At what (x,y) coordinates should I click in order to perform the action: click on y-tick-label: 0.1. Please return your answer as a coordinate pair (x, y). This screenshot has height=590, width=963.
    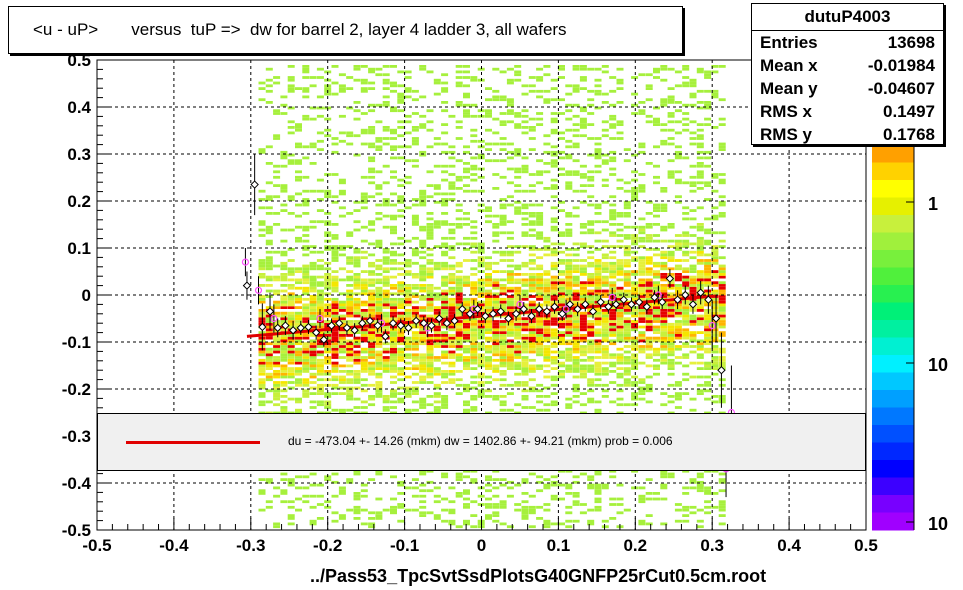
    Looking at the image, I should click on (79, 248).